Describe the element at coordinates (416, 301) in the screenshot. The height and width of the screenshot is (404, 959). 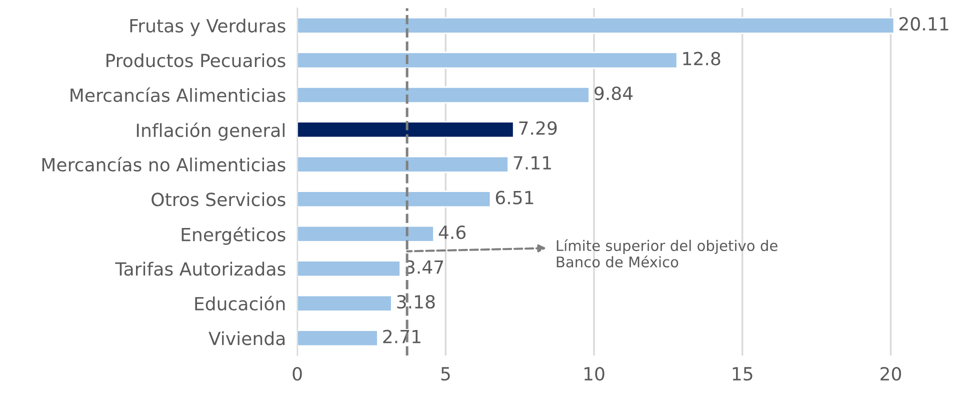
I see `data-label: 3.18` at that location.